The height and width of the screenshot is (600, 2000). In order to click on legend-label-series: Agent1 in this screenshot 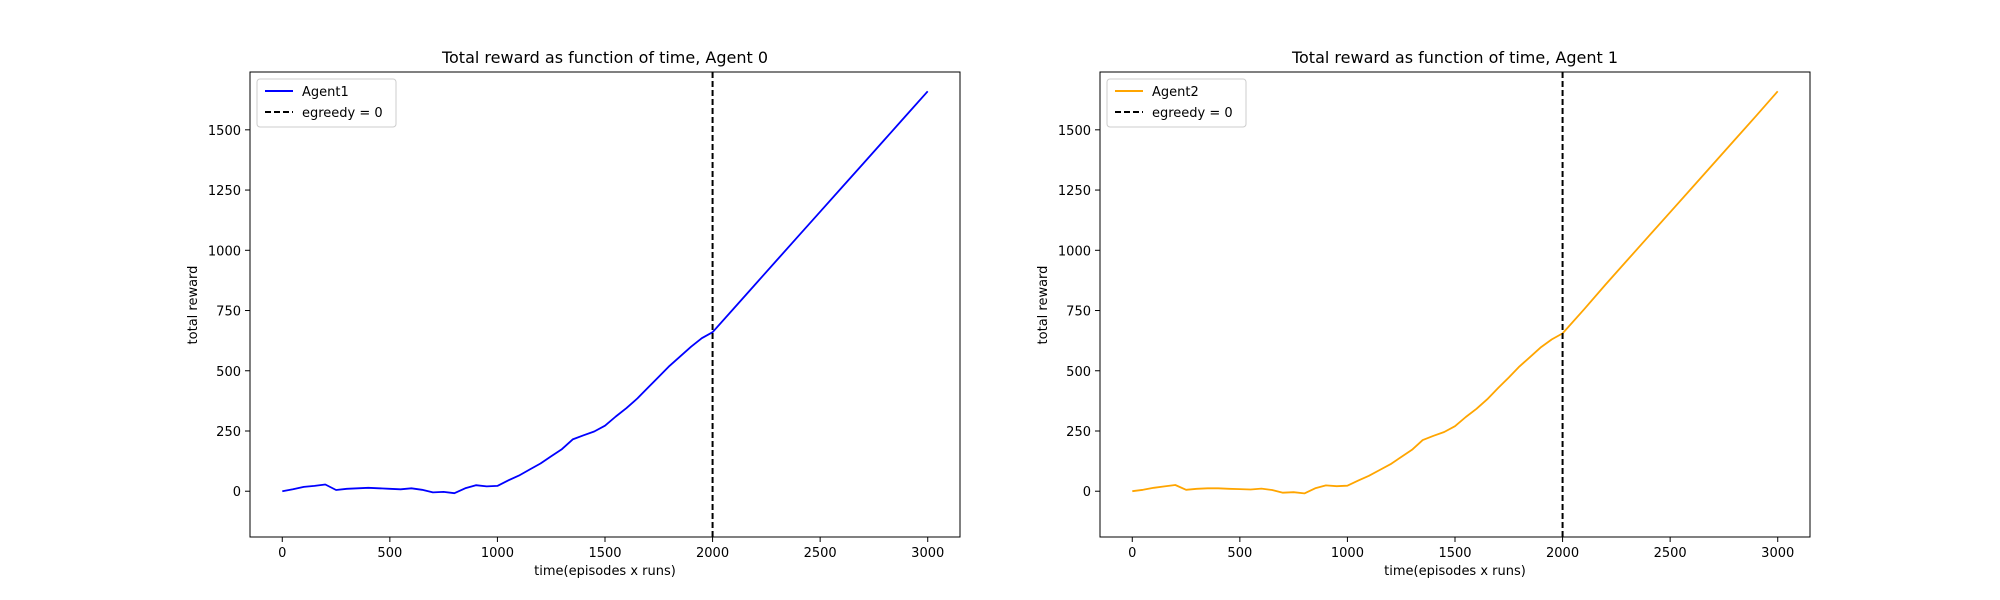, I will do `click(325, 92)`.